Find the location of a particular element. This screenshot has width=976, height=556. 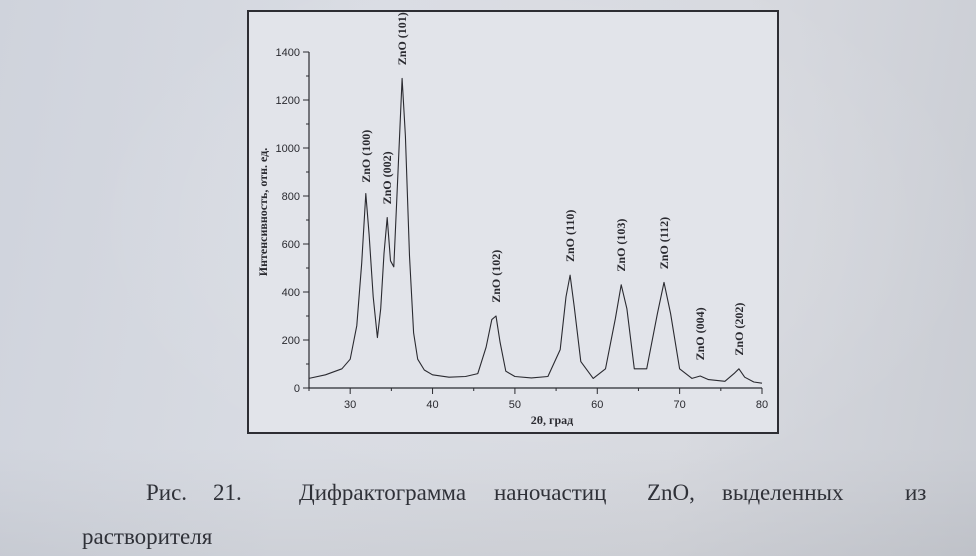

peak-label: ZnO (101) is located at coordinates (402, 38).